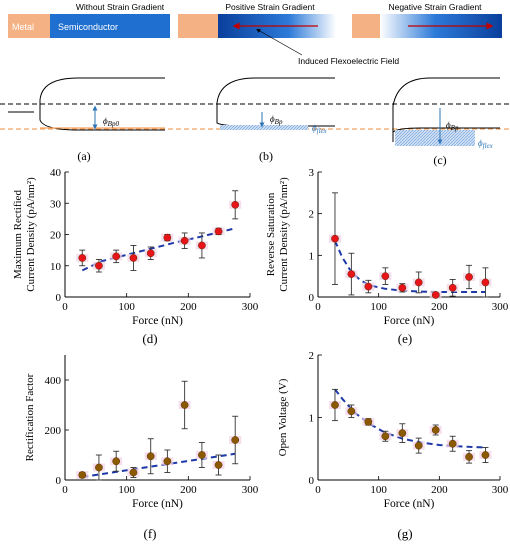 The height and width of the screenshot is (550, 510). Describe the element at coordinates (435, 7) in the screenshot. I see `label-negative-gradient: Negative Strain Gradient` at that location.